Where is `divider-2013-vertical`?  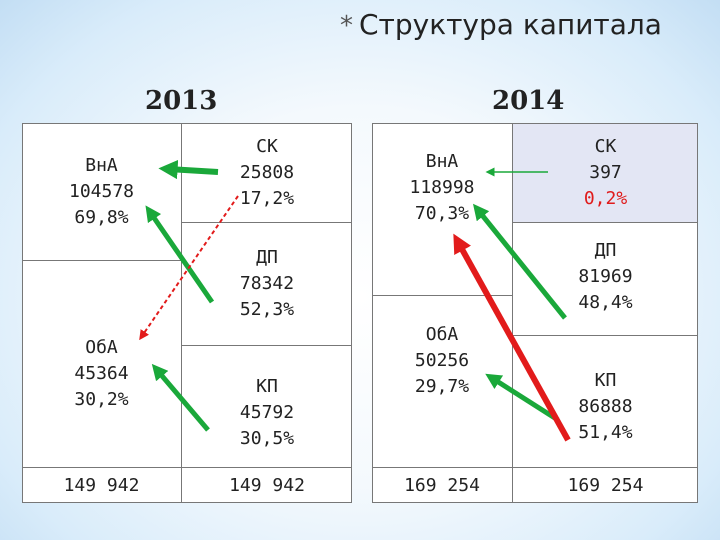
divider-2013-vertical is located at coordinates (181, 313).